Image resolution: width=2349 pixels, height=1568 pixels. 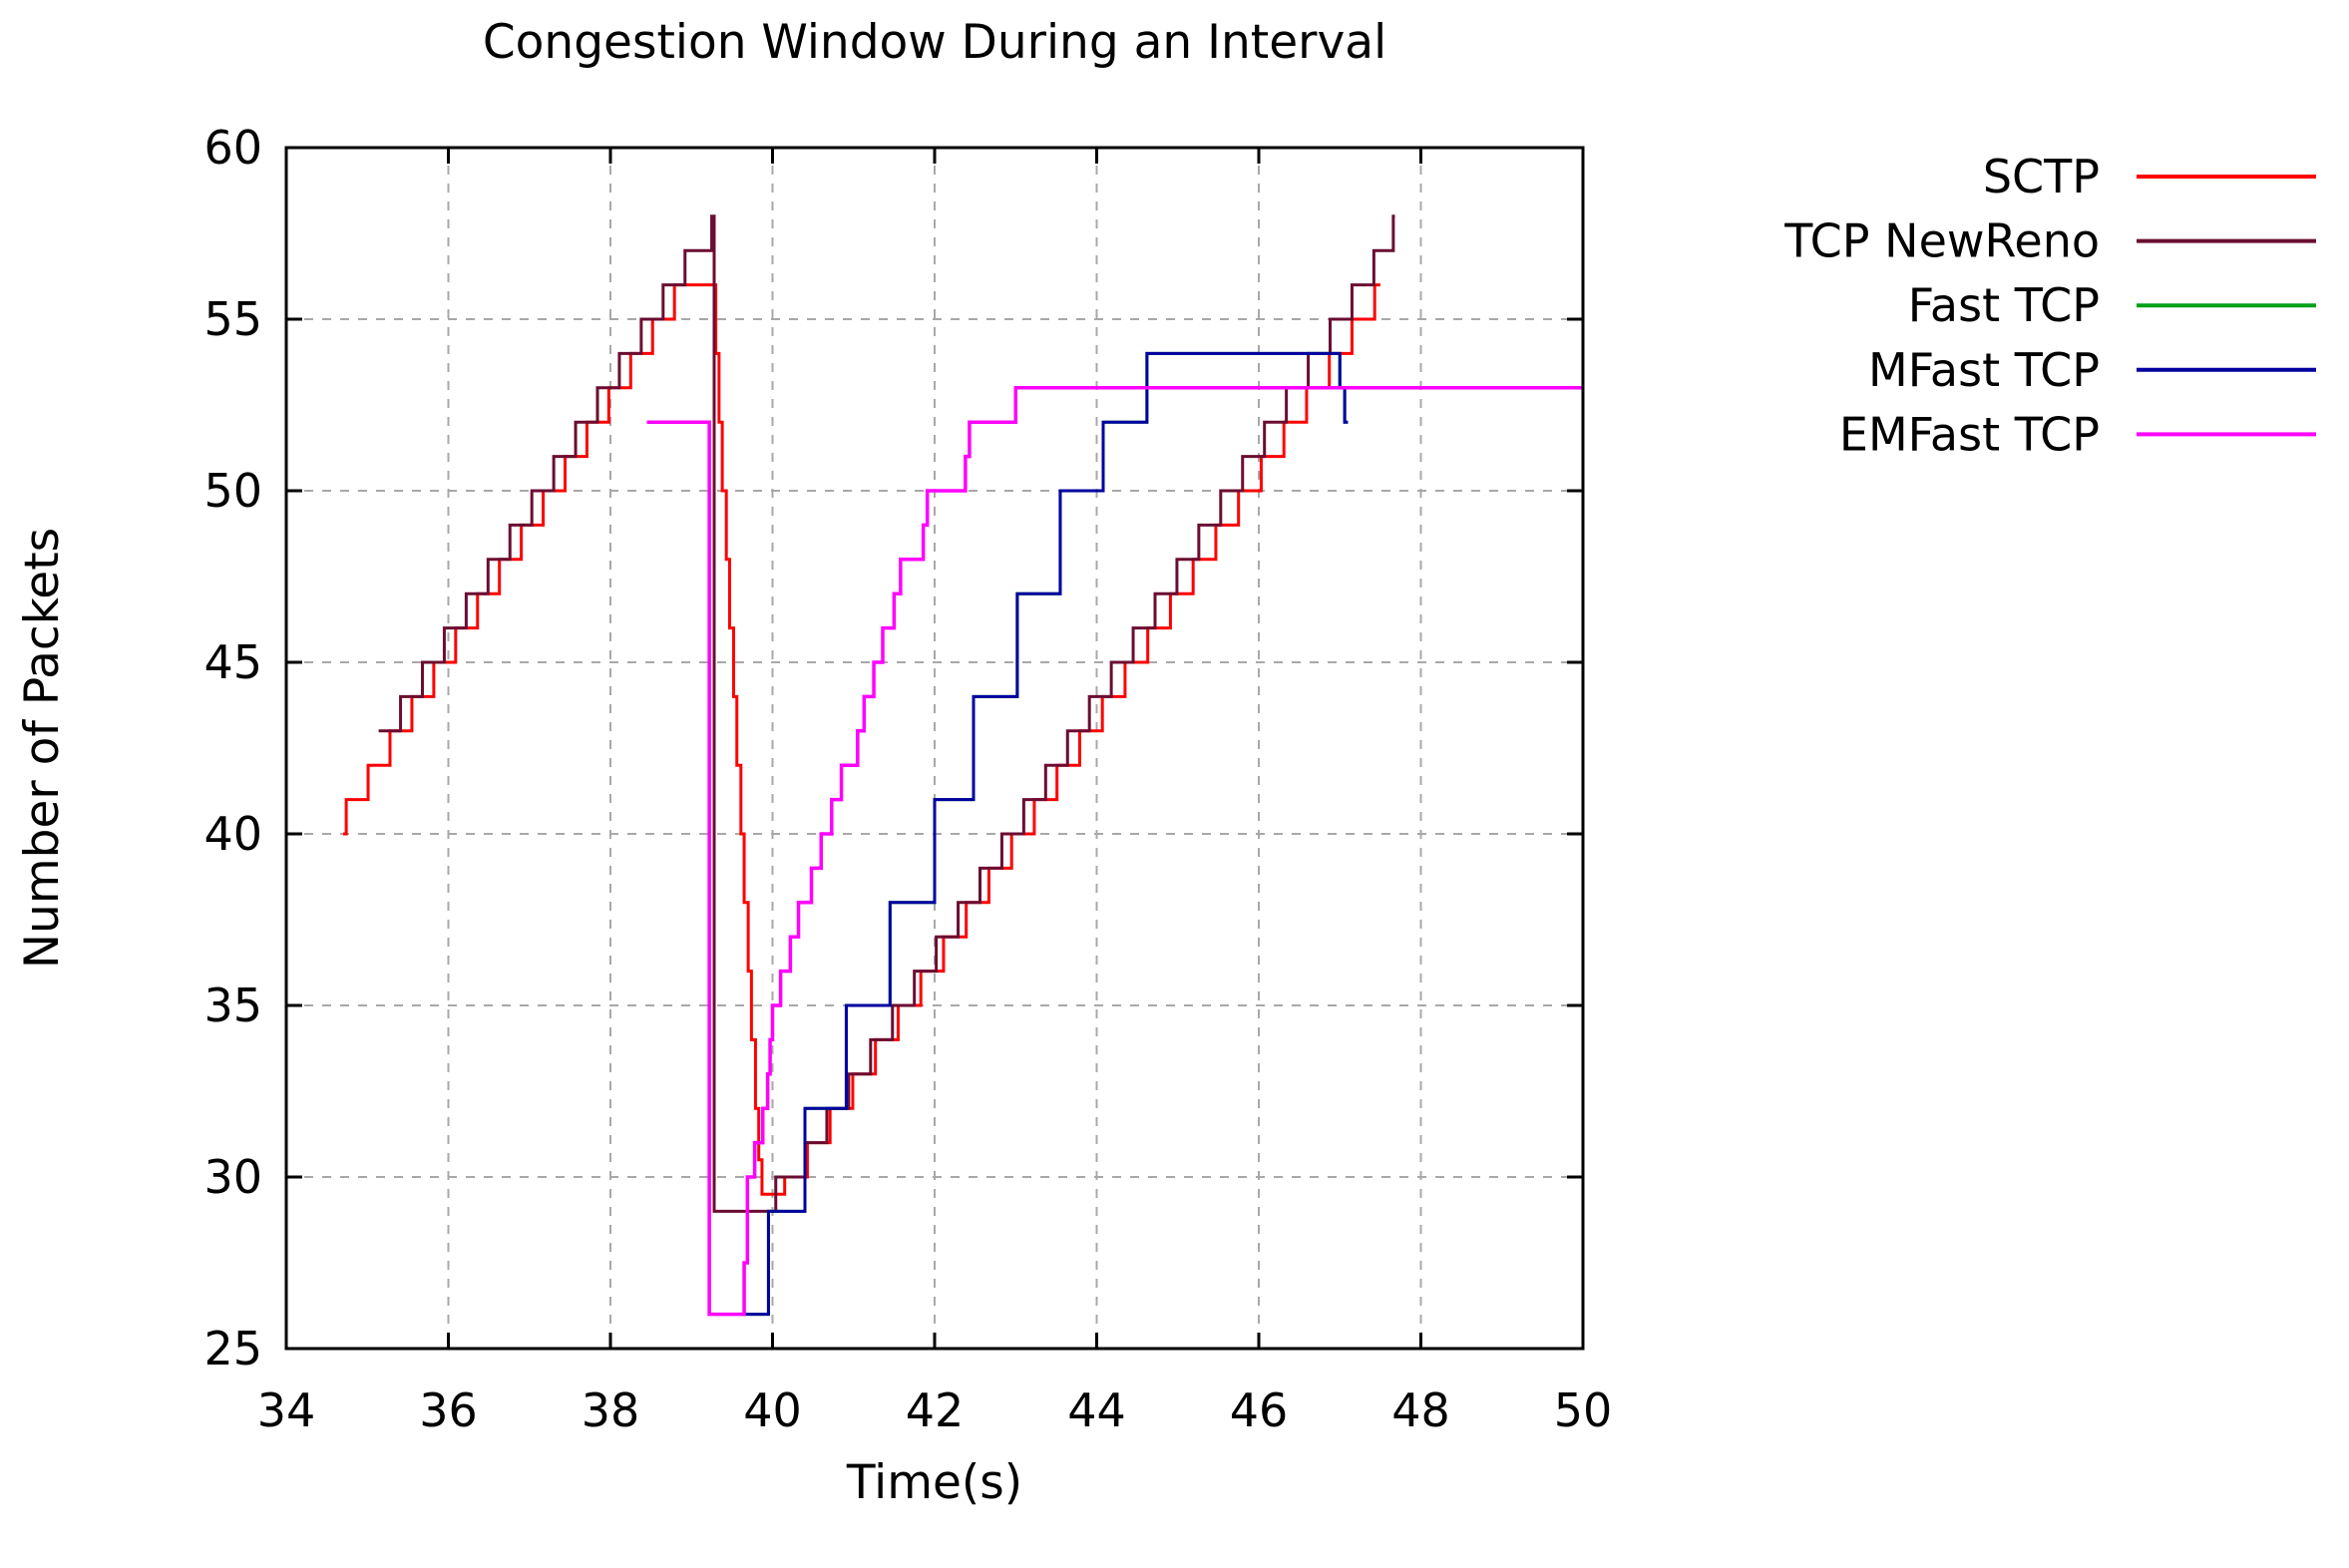 I want to click on x-tick-label: 36, so click(x=449, y=1410).